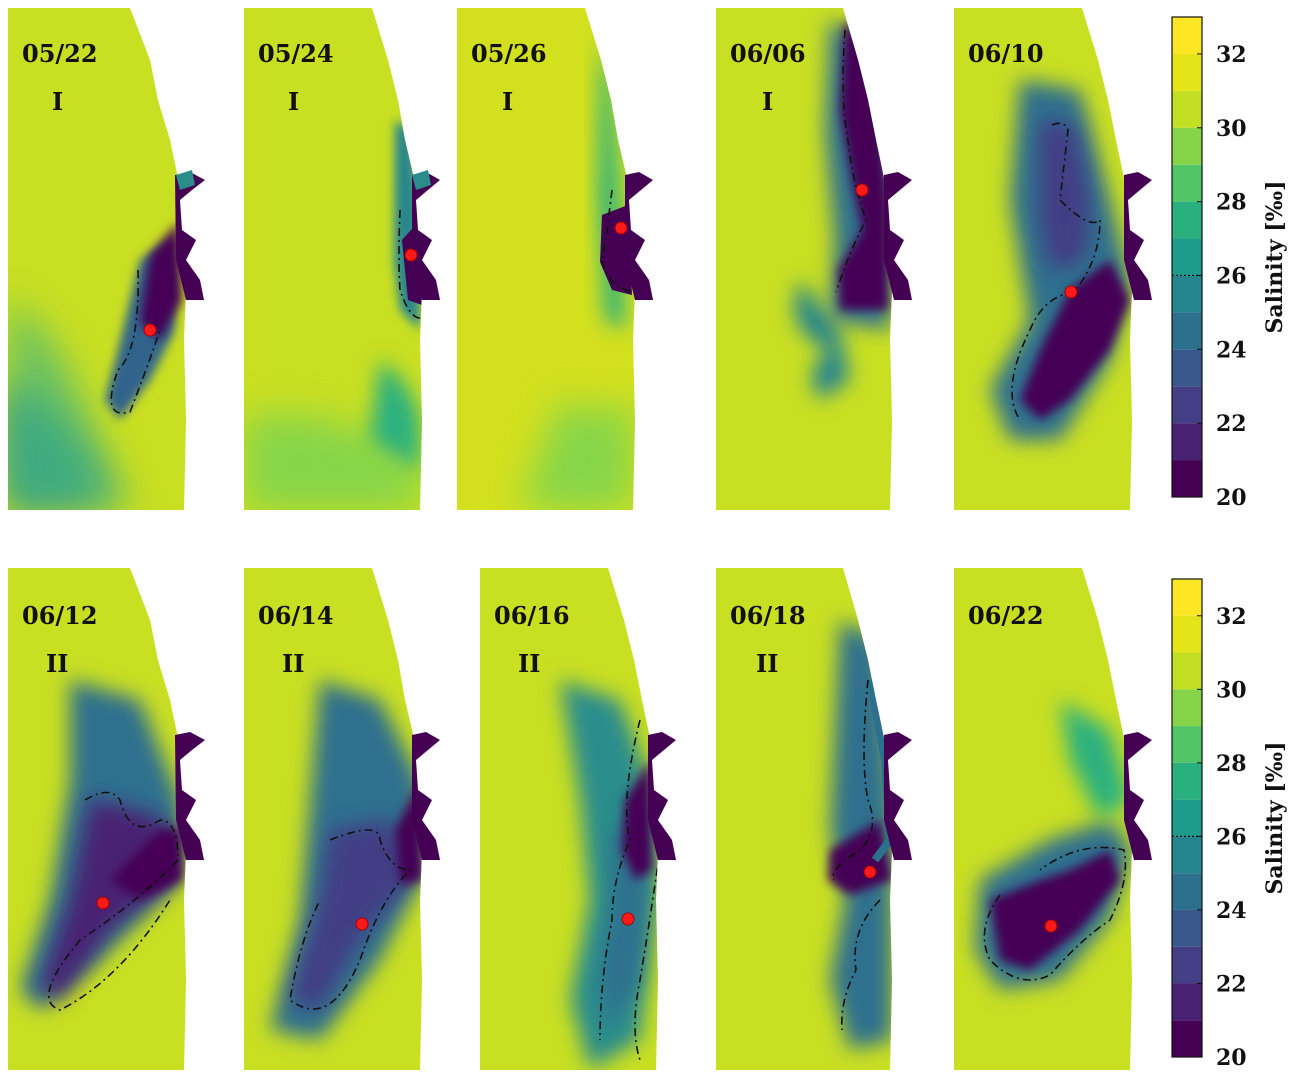  What do you see at coordinates (342, 259) in the screenshot?
I see `panel-05-24: 05/24 I` at bounding box center [342, 259].